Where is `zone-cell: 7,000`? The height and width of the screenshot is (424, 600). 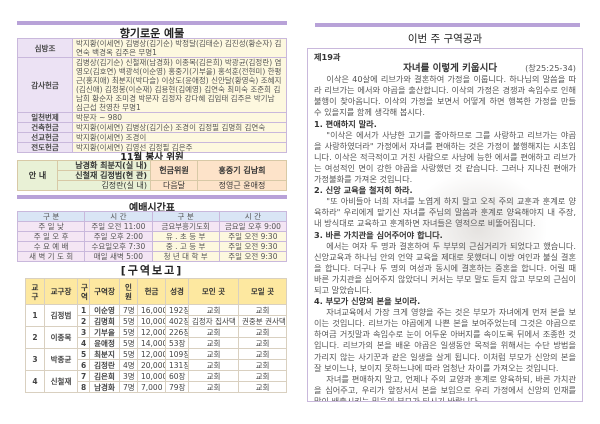 zone-cell: 7,000 is located at coordinates (151, 387).